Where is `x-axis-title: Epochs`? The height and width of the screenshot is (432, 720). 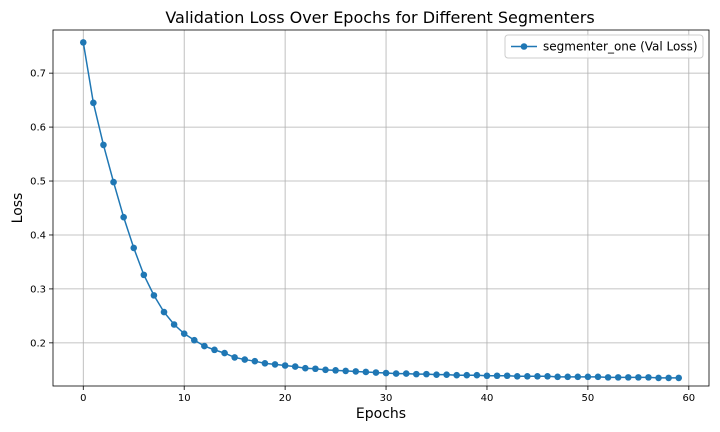
x-axis-title: Epochs is located at coordinates (381, 414).